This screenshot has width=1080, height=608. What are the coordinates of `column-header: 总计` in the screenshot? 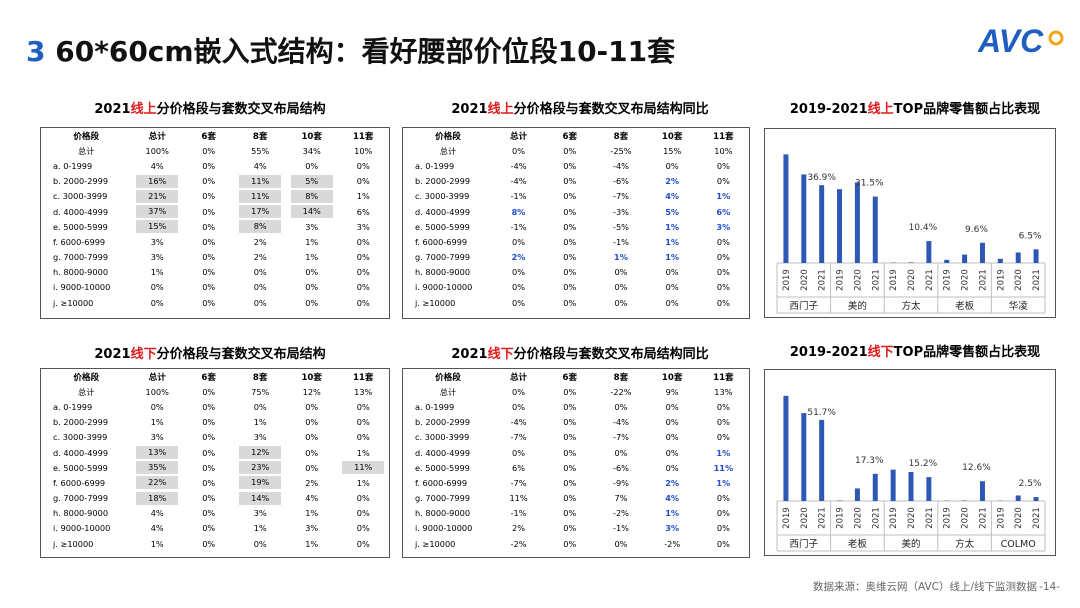 It's located at (518, 136).